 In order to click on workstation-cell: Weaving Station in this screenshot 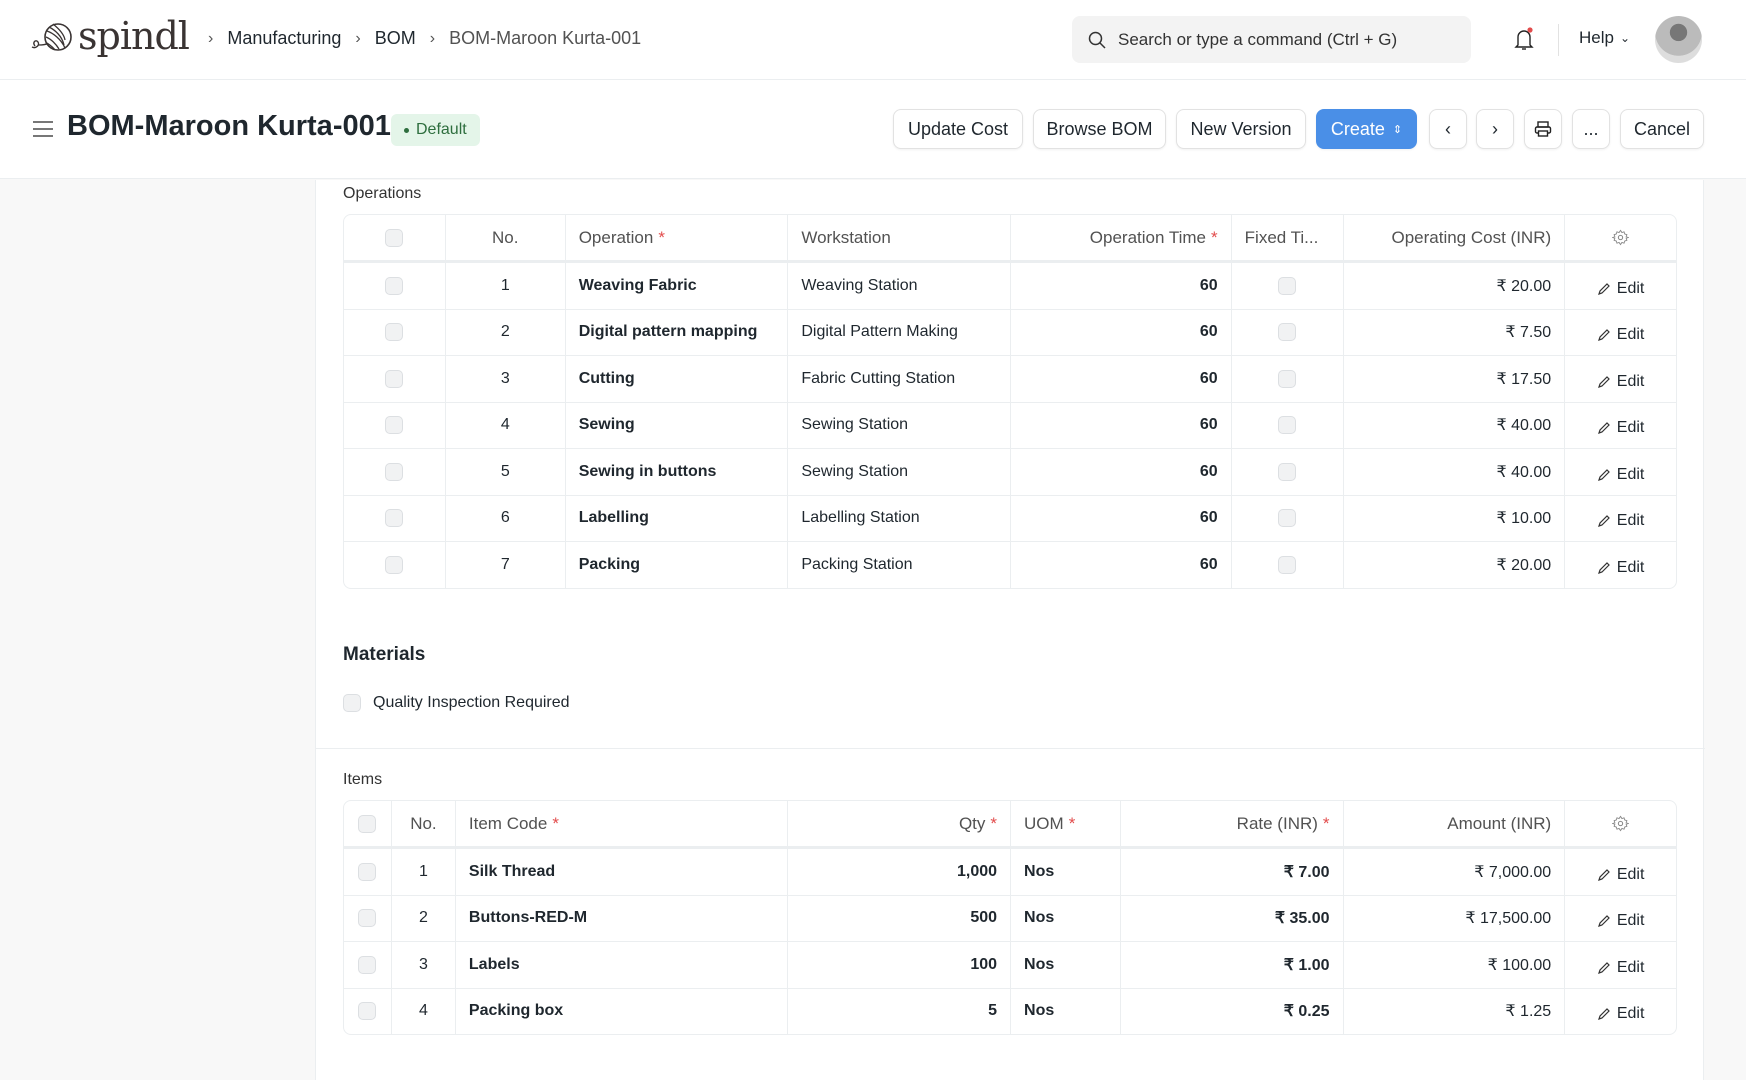, I will do `click(898, 286)`.